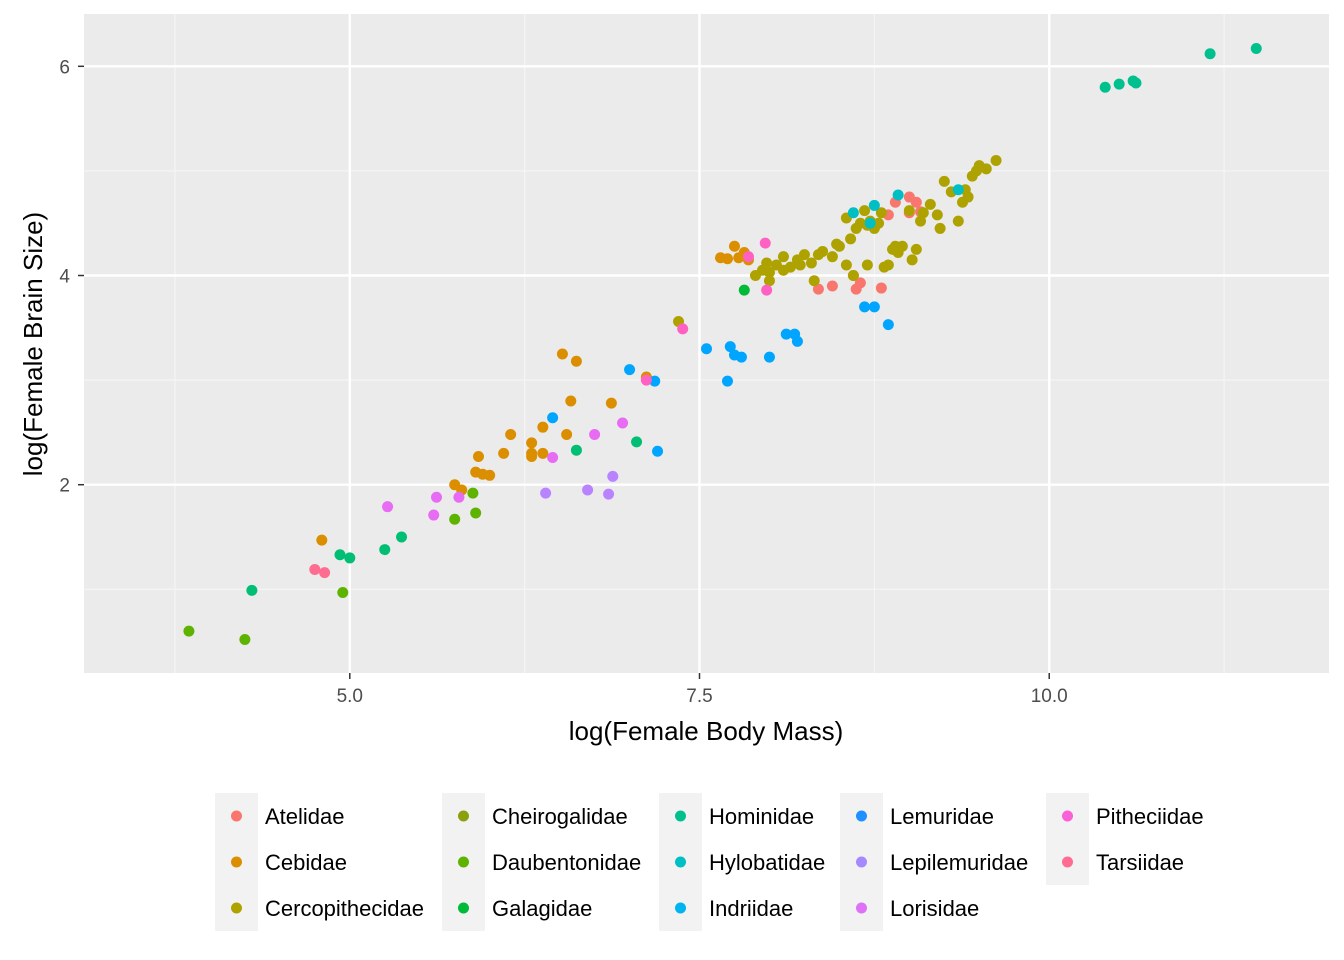 The height and width of the screenshot is (960, 1344). Describe the element at coordinates (64, 277) in the screenshot. I see `y-tick-label: 4` at that location.